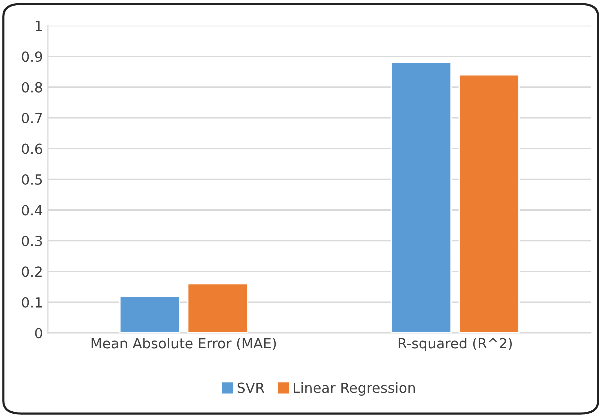 This screenshot has width=602, height=418. Describe the element at coordinates (32, 149) in the screenshot. I see `y-tick-label: 0.6` at that location.